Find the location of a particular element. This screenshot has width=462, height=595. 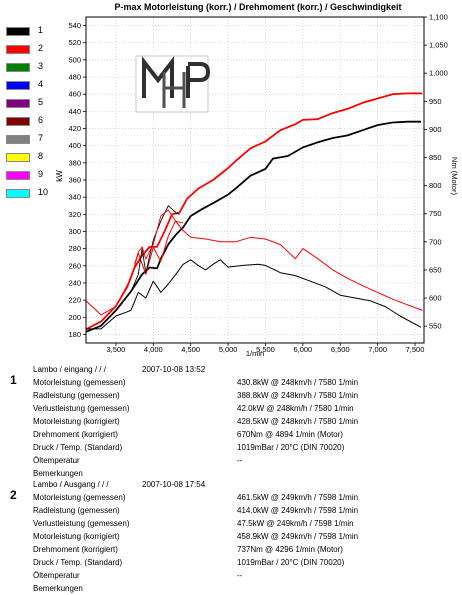

row-value: 458.9kW @ 249km/h / 7598 1/min is located at coordinates (298, 536).